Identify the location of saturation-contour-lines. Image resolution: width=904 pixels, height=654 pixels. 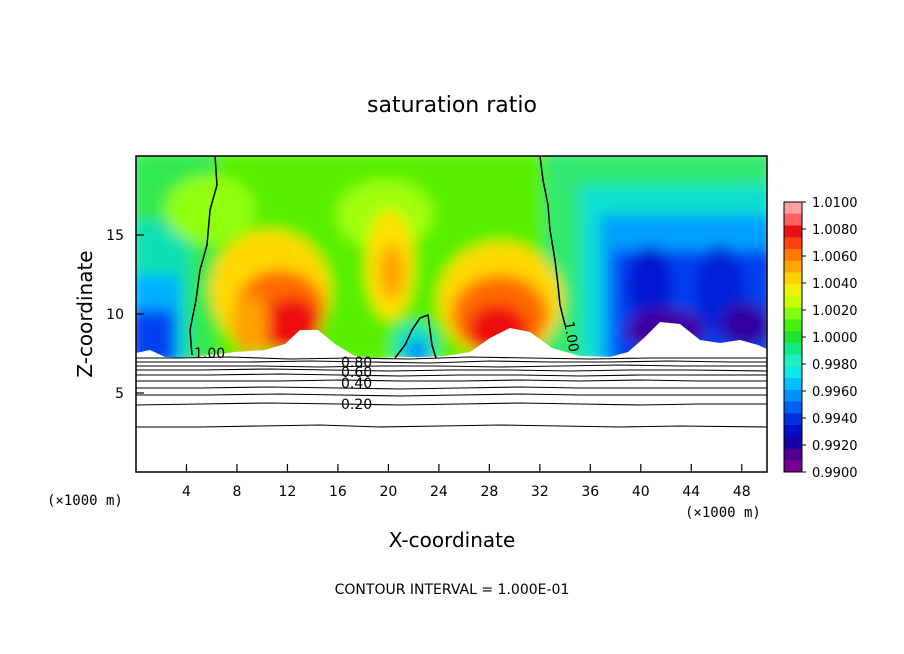
(377, 257).